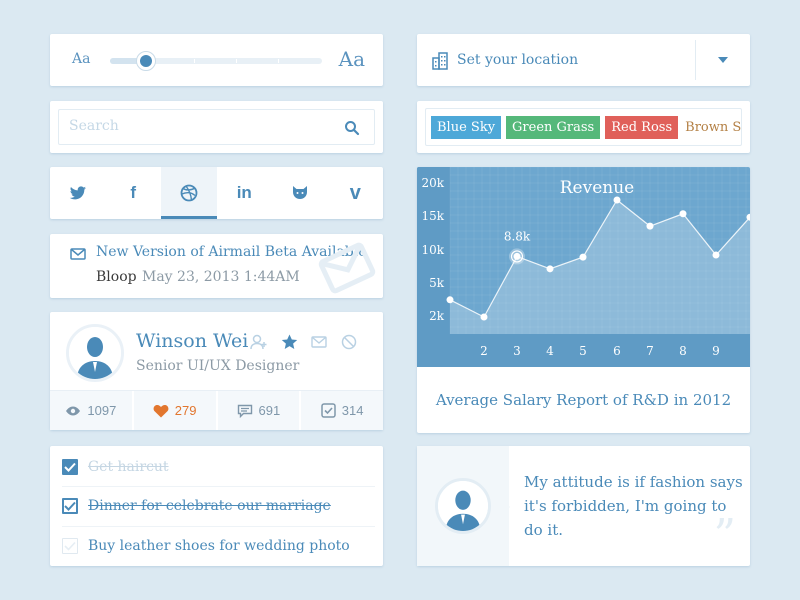  Describe the element at coordinates (218, 467) in the screenshot. I see `todo-item: Get haircut` at that location.